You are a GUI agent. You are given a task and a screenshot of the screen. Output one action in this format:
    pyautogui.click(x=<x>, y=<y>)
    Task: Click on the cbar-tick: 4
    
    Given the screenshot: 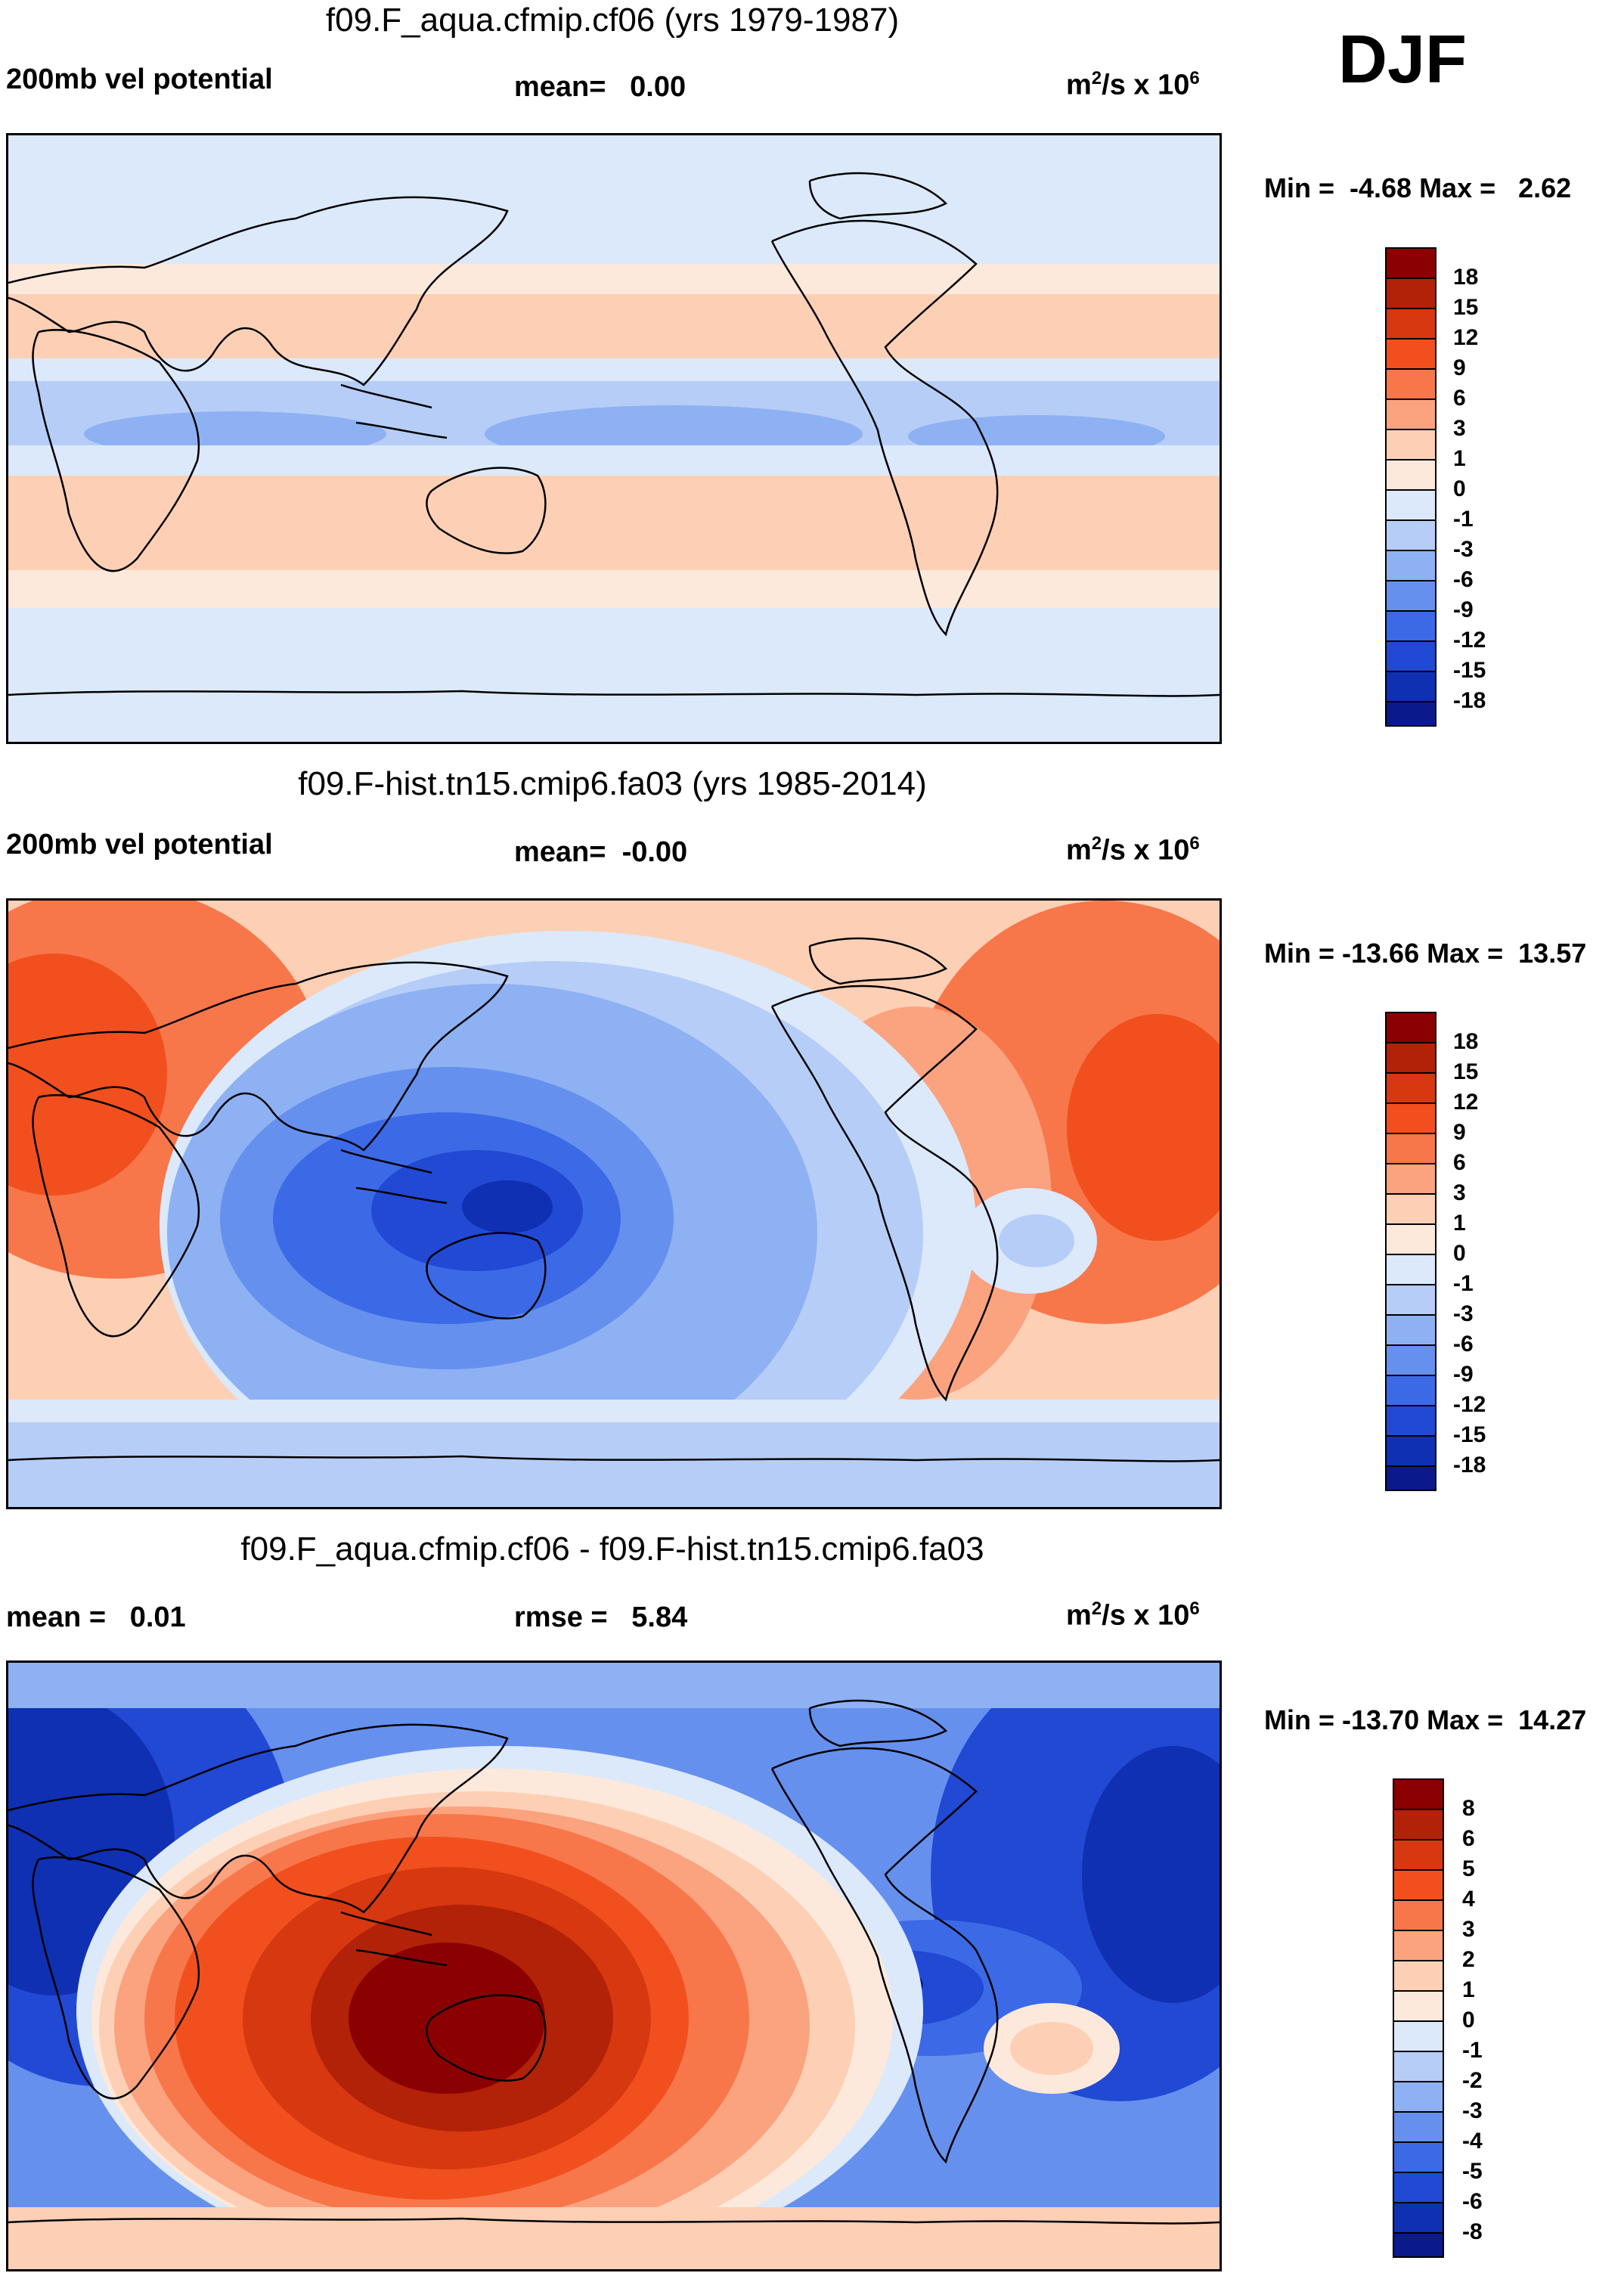 What is the action you would take?
    pyautogui.click(x=1468, y=1899)
    